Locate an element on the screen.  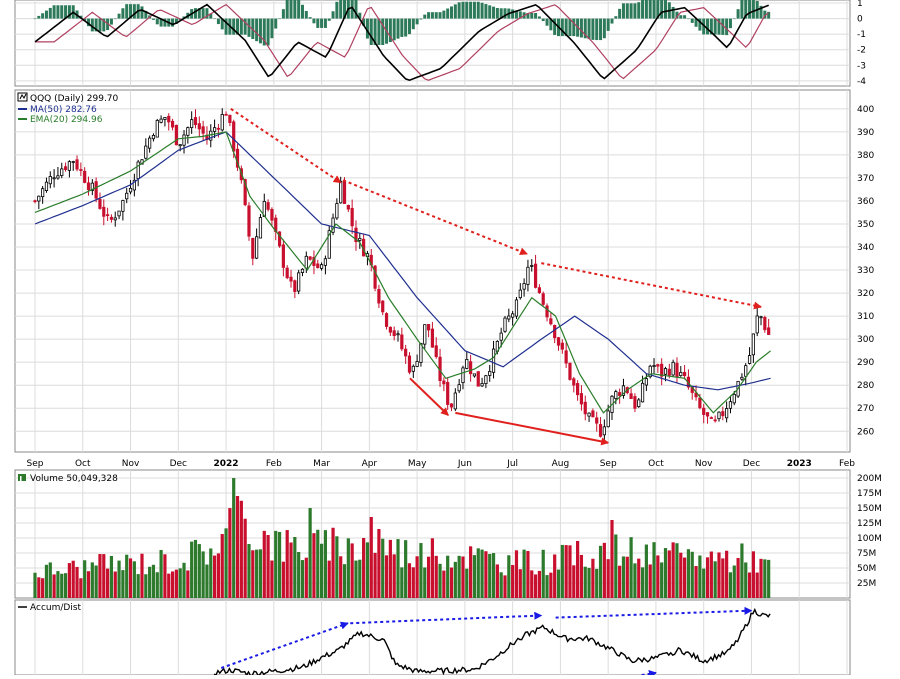
accdist-line is located at coordinates (492, 642).